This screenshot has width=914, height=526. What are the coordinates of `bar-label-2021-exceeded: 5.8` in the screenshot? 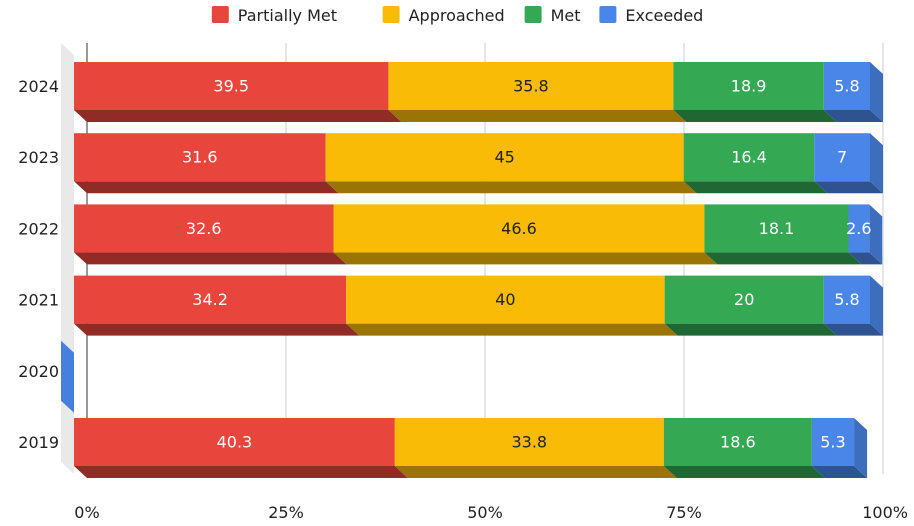 It's located at (846, 299).